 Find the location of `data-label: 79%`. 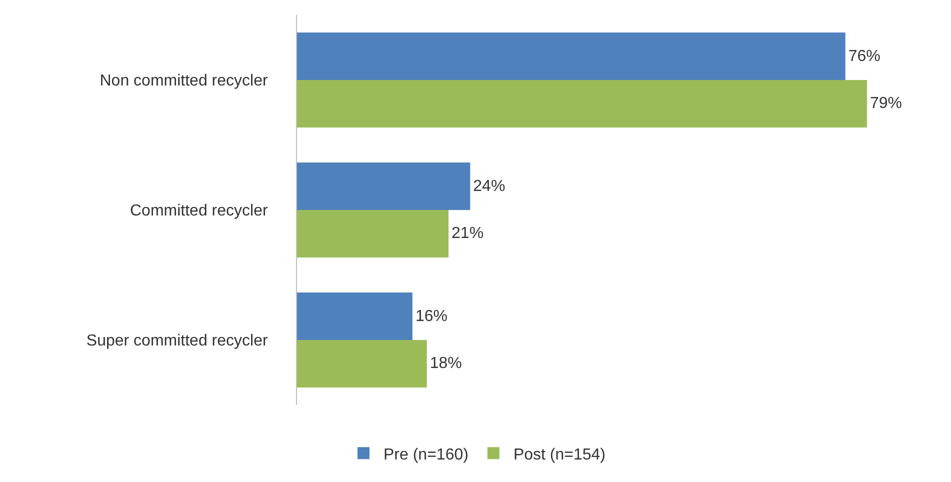

data-label: 79% is located at coordinates (886, 103).